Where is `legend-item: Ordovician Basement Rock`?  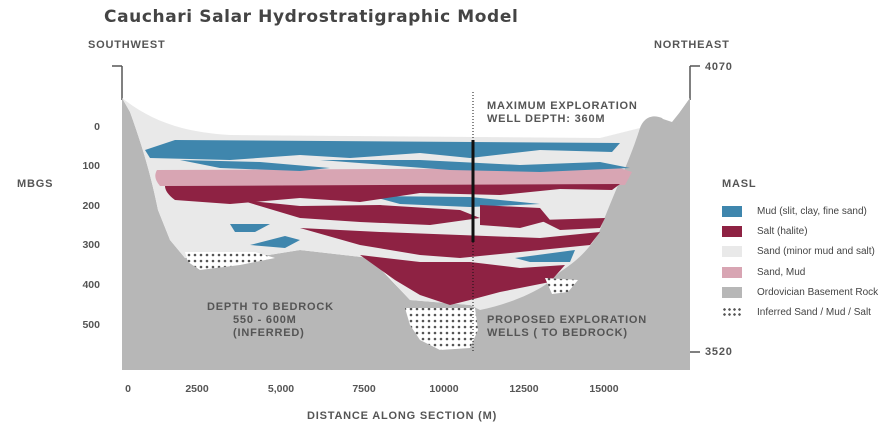
legend-item: Ordovician Basement Rock is located at coordinates (800, 292).